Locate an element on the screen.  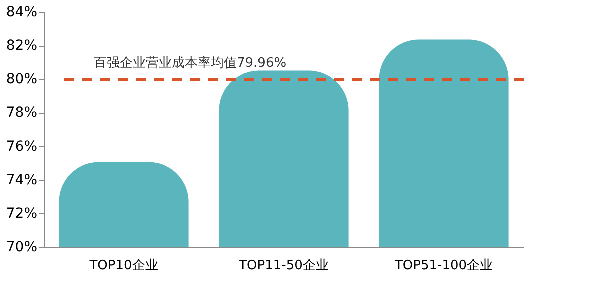
x-tick-label: TOP10企业 is located at coordinates (123, 266).